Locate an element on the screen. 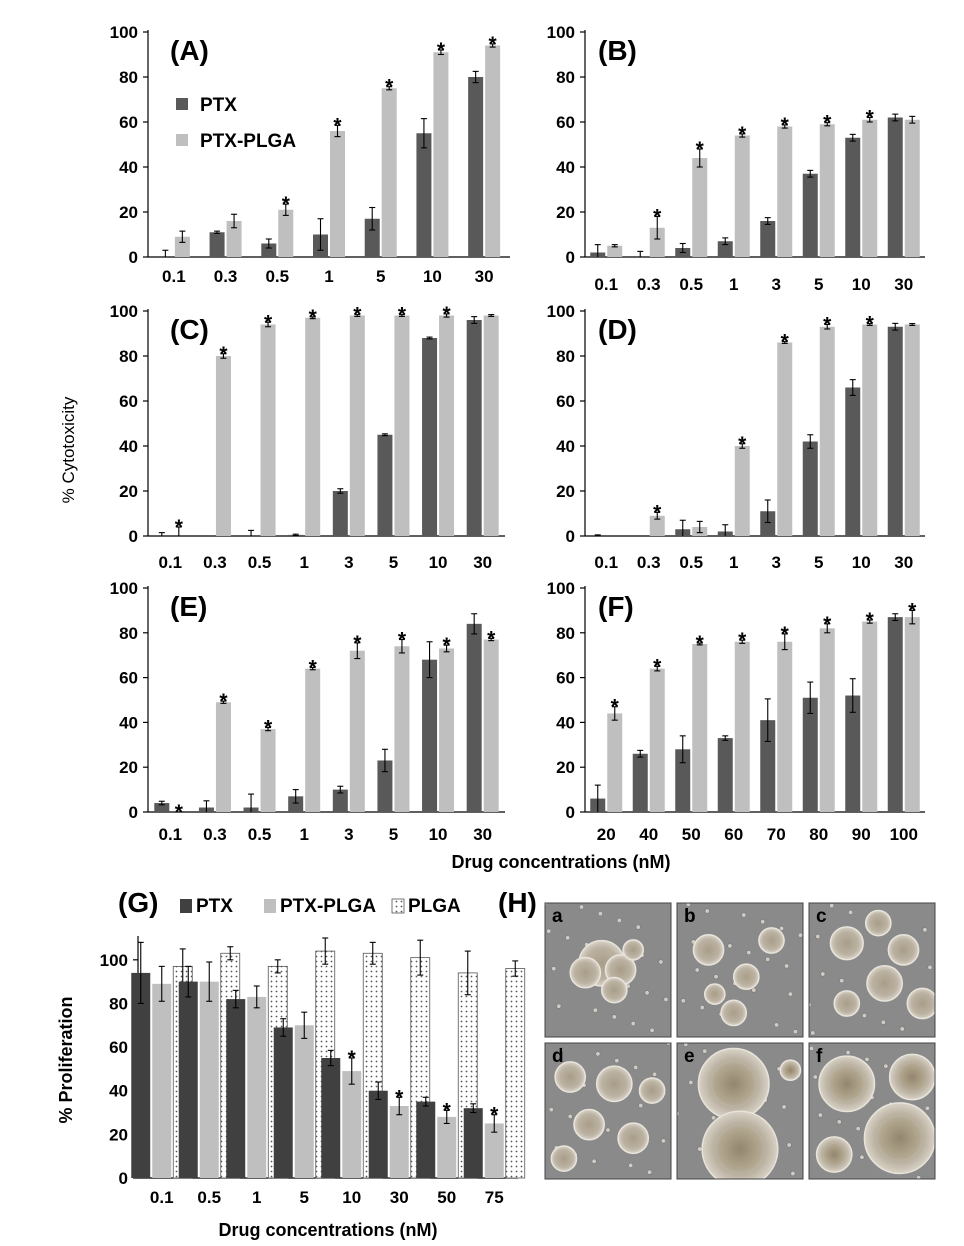 The width and height of the screenshot is (964, 1246). micrograph-b: b is located at coordinates (740, 970).